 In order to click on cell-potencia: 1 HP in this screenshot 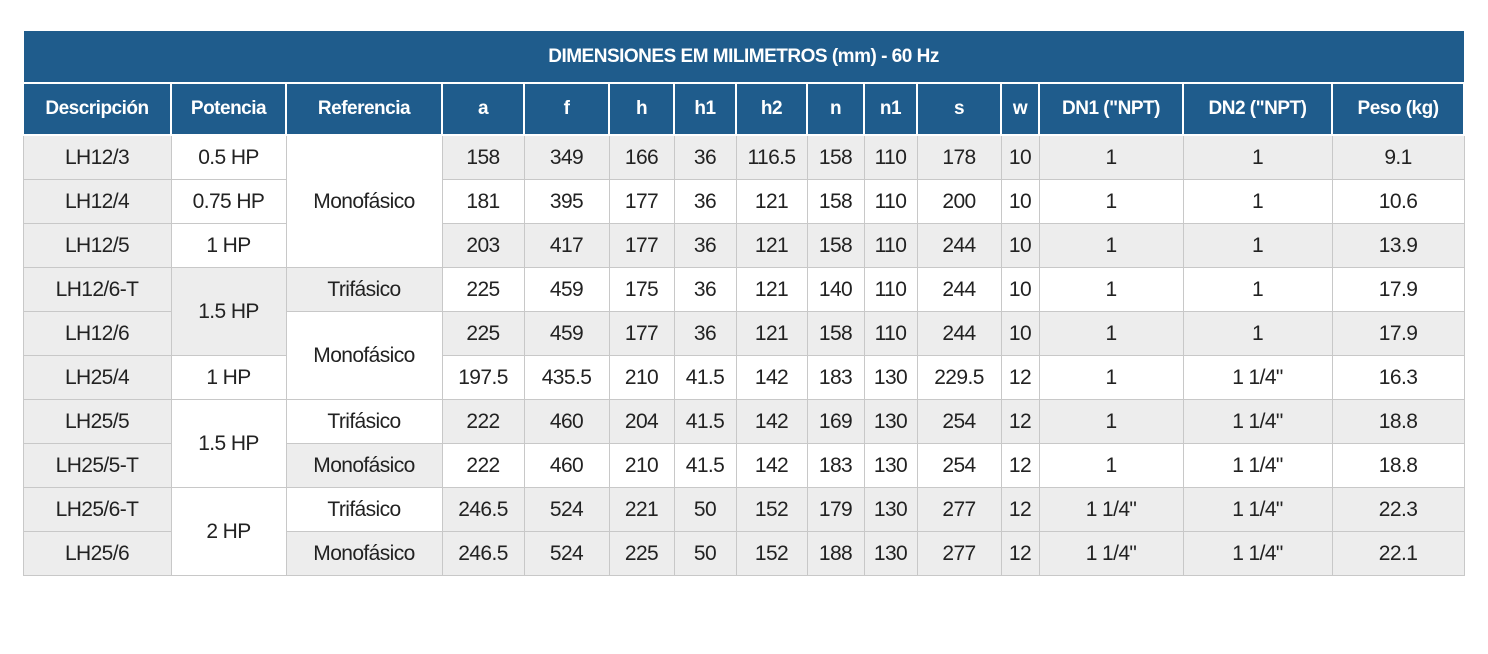, I will do `click(228, 377)`.